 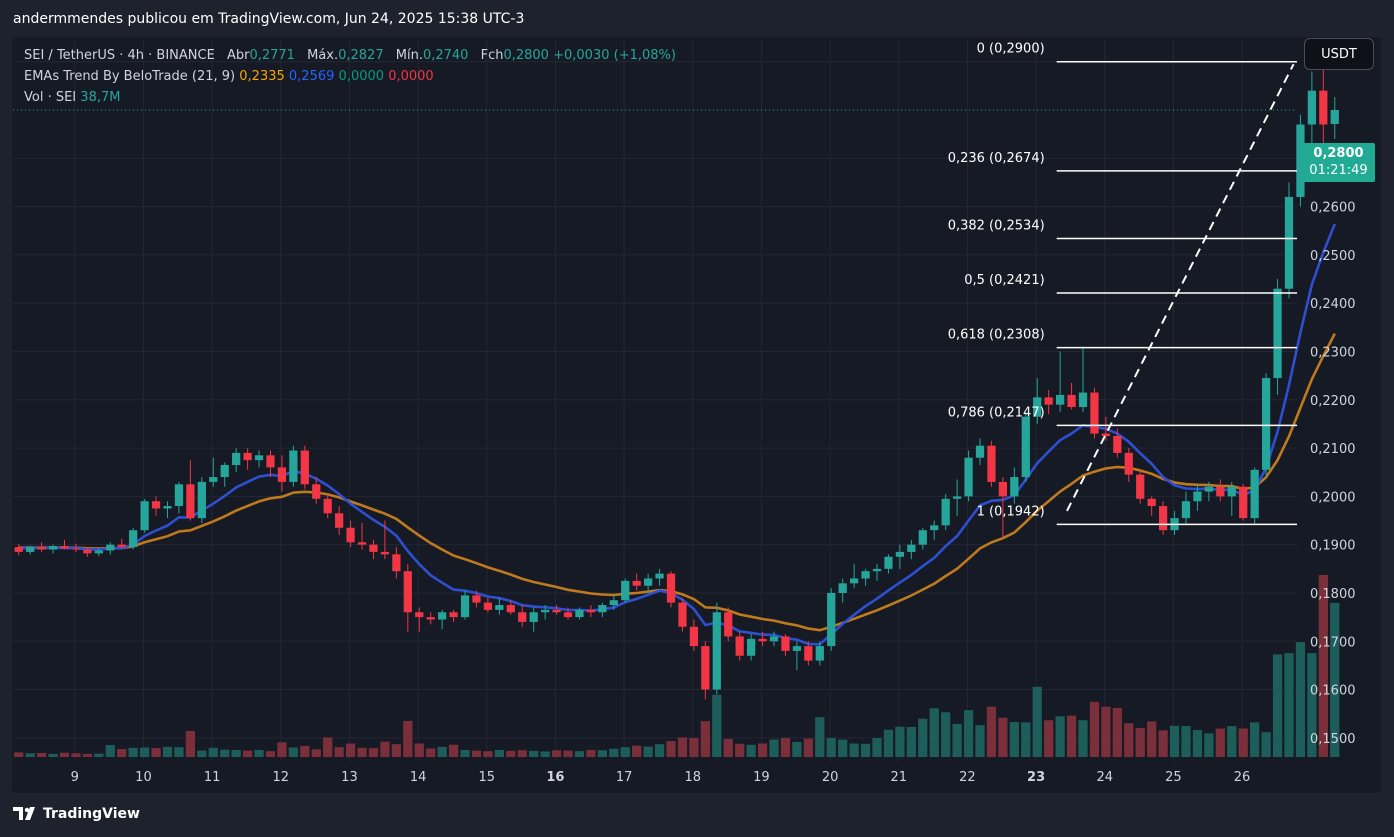 What do you see at coordinates (1333, 304) in the screenshot?
I see `price-tick-4: 0,2400` at bounding box center [1333, 304].